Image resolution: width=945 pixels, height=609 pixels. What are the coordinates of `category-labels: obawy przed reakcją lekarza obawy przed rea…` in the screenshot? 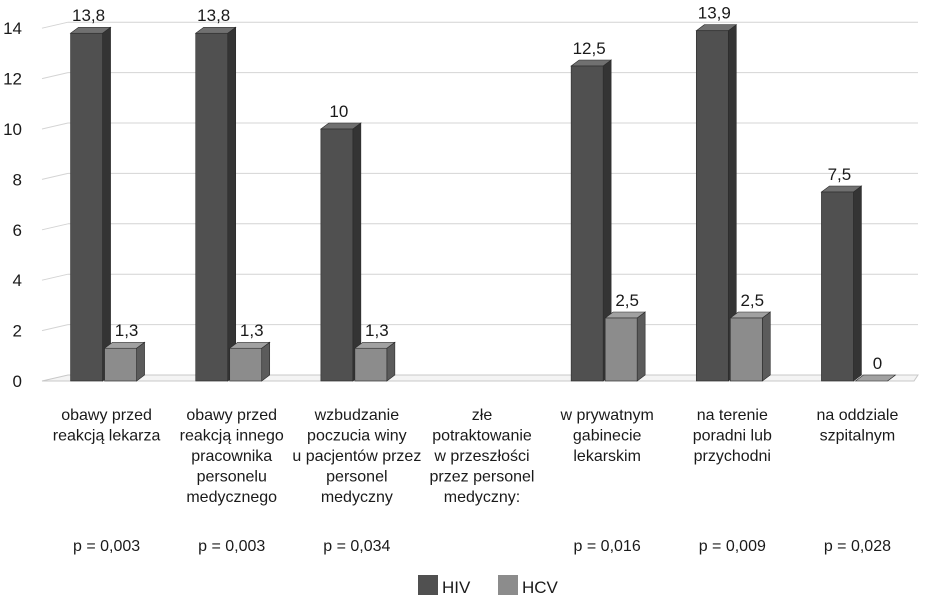 It's located at (476, 456).